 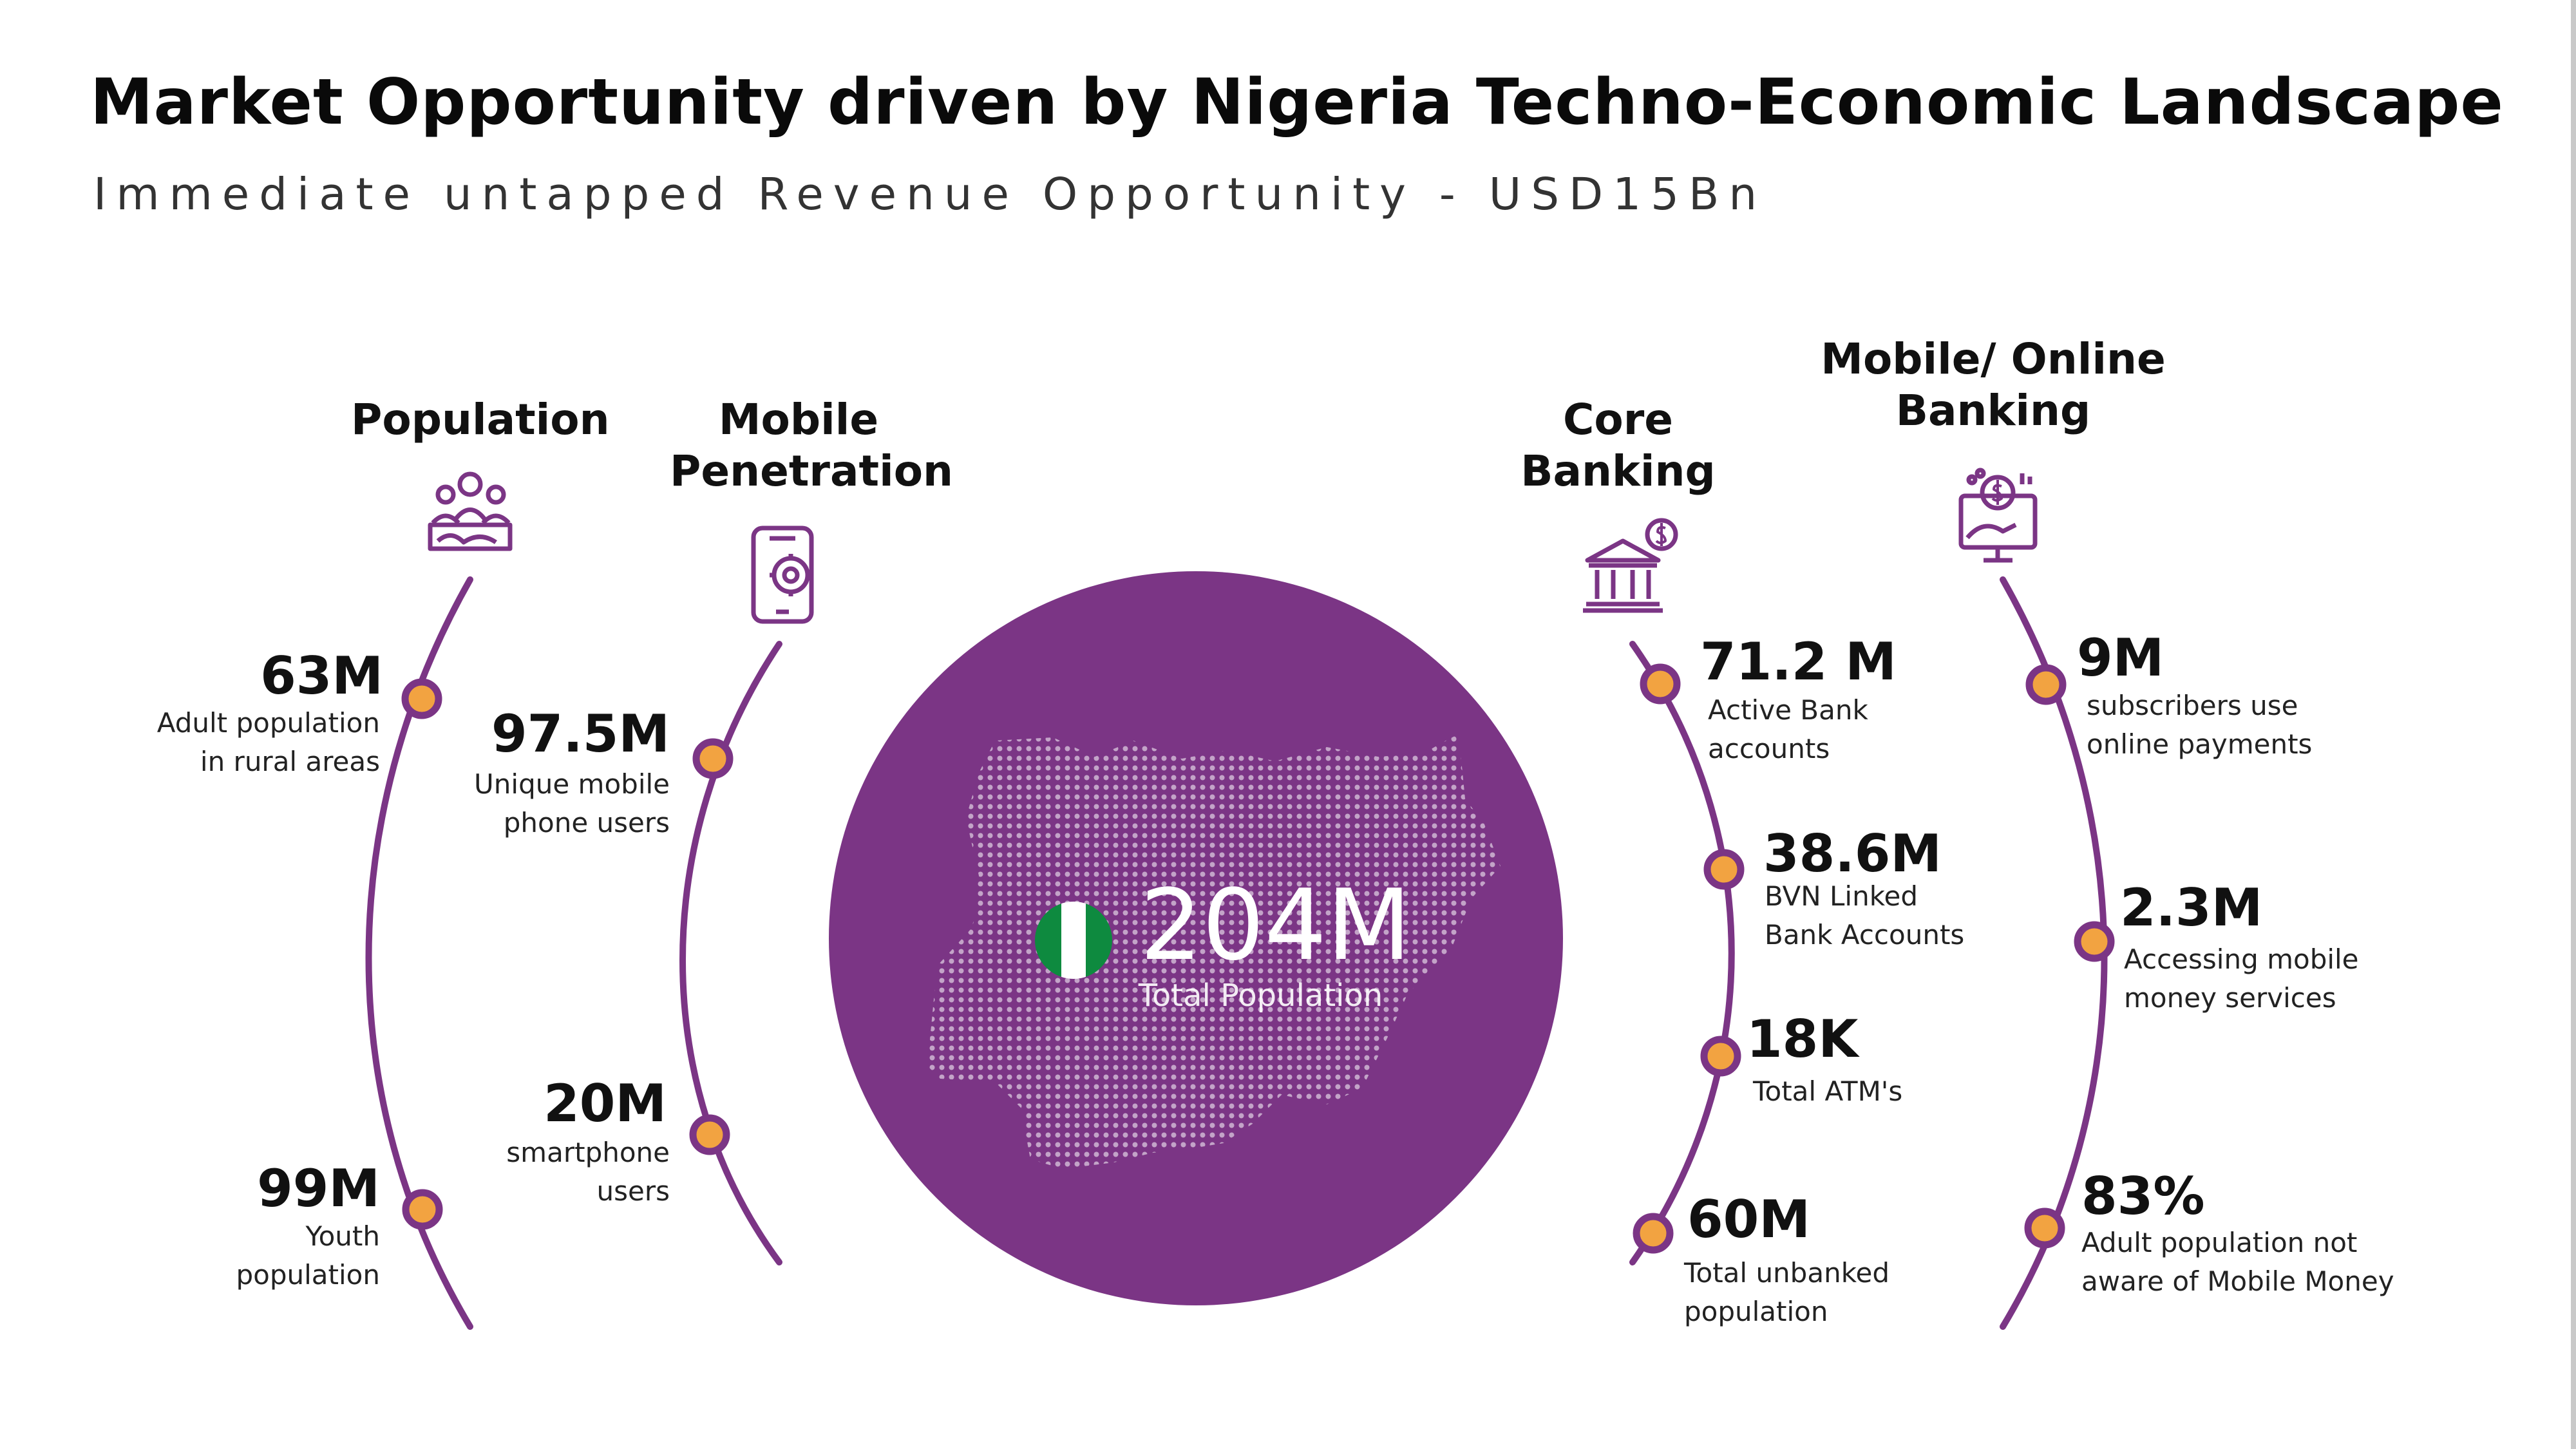 What do you see at coordinates (290, 761) in the screenshot?
I see `stat-desc-line: in rural areas` at bounding box center [290, 761].